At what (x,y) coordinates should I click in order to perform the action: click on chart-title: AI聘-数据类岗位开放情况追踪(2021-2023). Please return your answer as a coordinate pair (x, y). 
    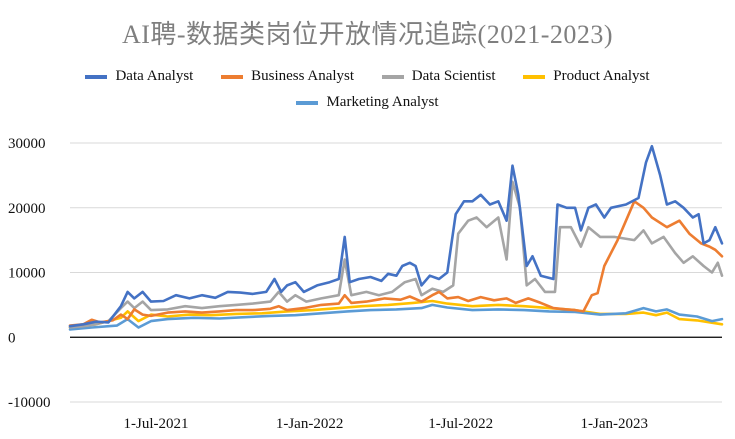
    Looking at the image, I should click on (367, 34).